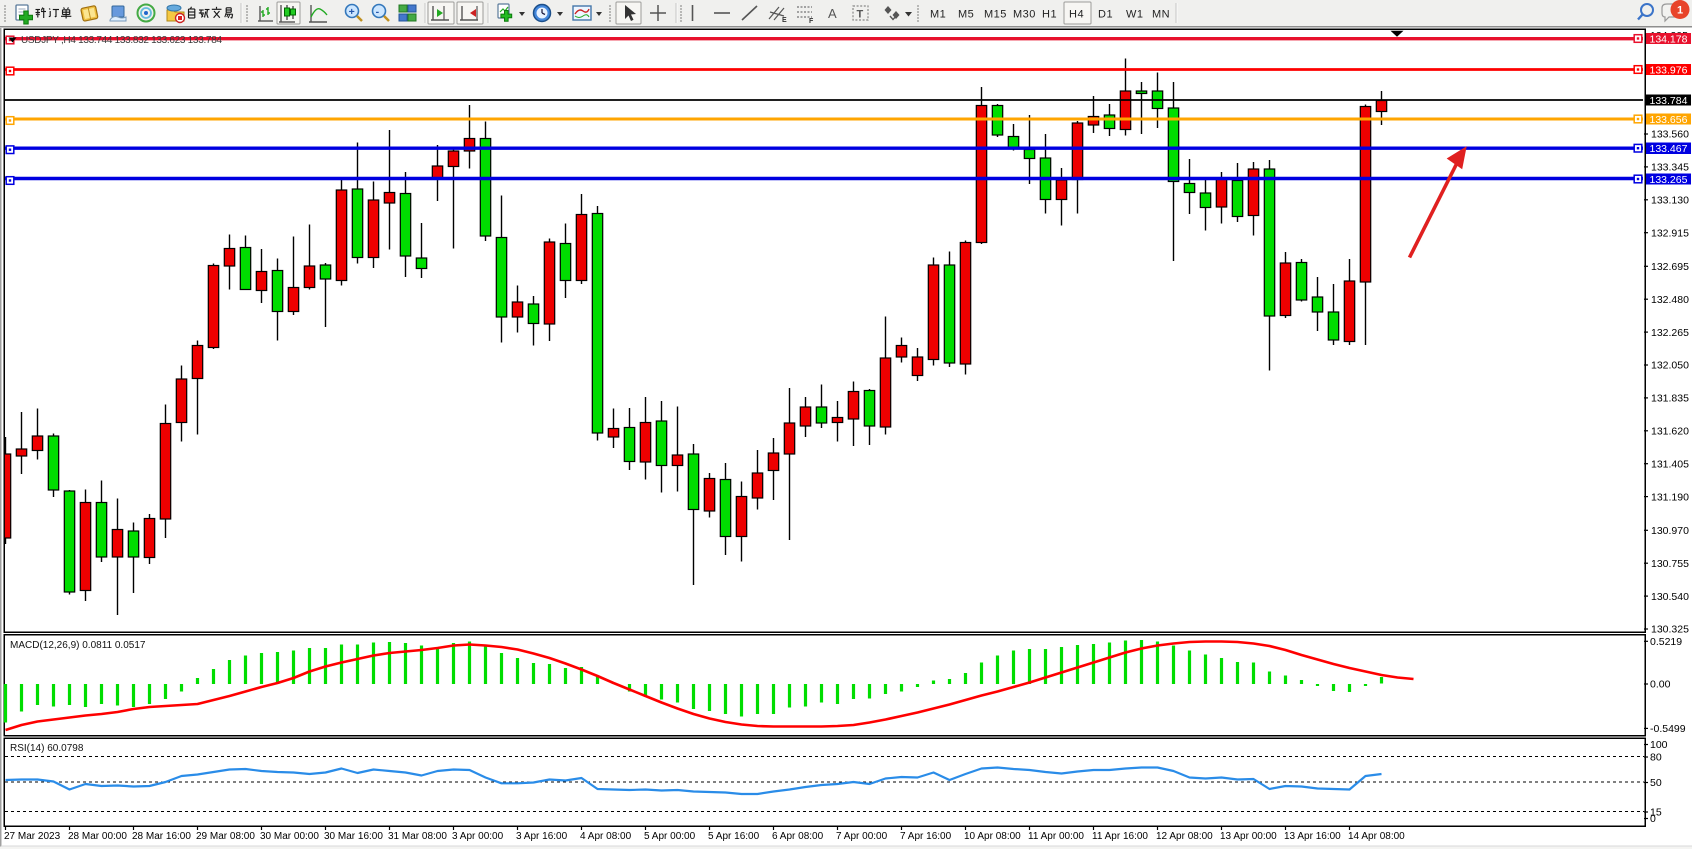 This screenshot has height=849, width=1692. Describe the element at coordinates (1312, 836) in the screenshot. I see `svg-text: 13 Apr 16:00` at that location.